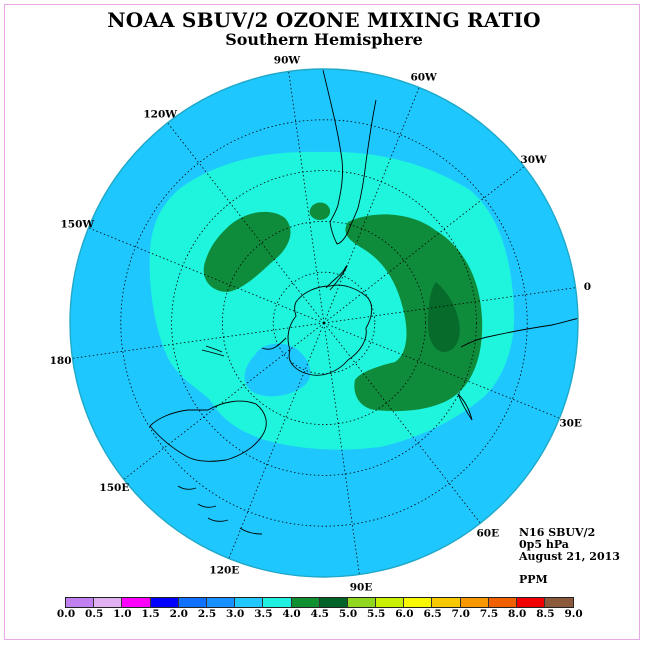 The width and height of the screenshot is (648, 648). What do you see at coordinates (489, 614) in the screenshot?
I see `colorbar-tick-label: 7.5` at bounding box center [489, 614].